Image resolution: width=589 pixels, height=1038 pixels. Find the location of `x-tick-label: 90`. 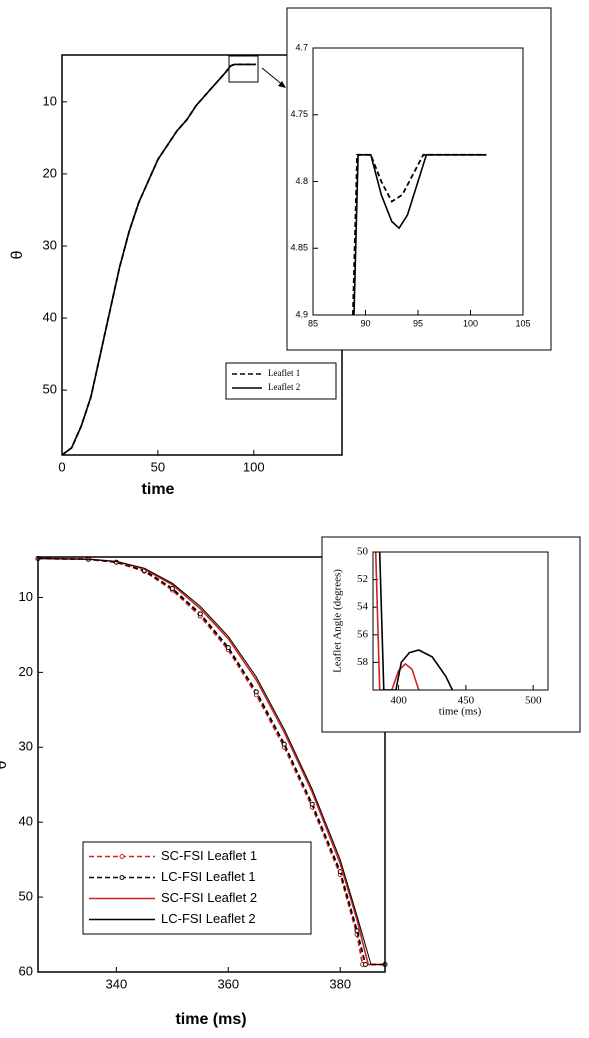

x-tick-label: 90 is located at coordinates (365, 323).